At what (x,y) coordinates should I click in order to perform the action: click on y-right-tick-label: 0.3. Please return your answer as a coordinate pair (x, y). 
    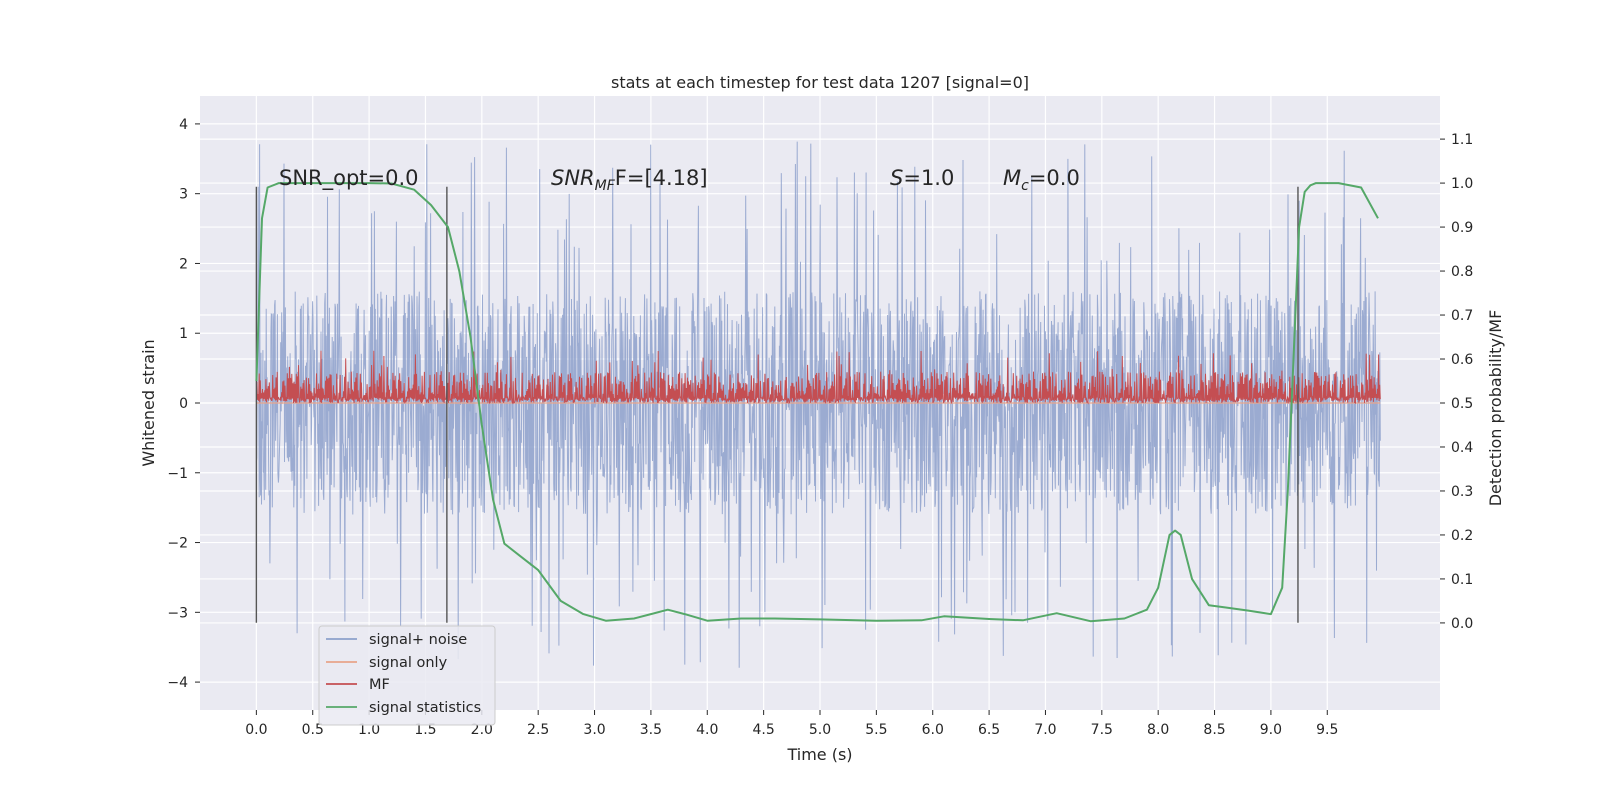
    Looking at the image, I should click on (1462, 492).